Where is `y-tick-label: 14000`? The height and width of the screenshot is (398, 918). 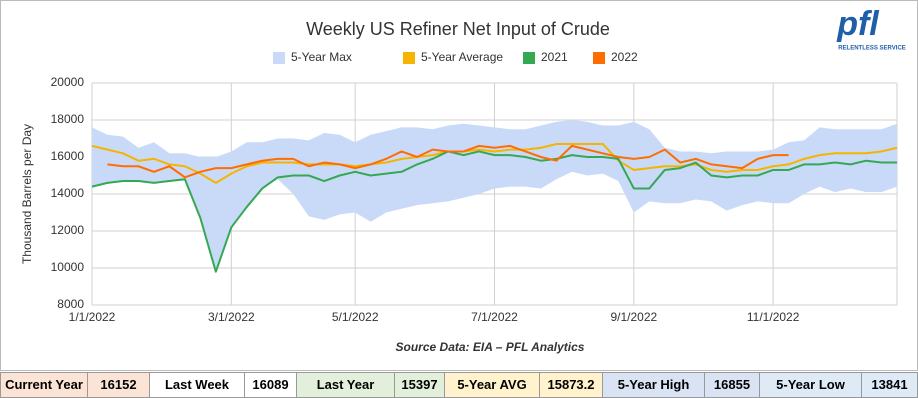 y-tick-label: 14000 is located at coordinates (68, 193).